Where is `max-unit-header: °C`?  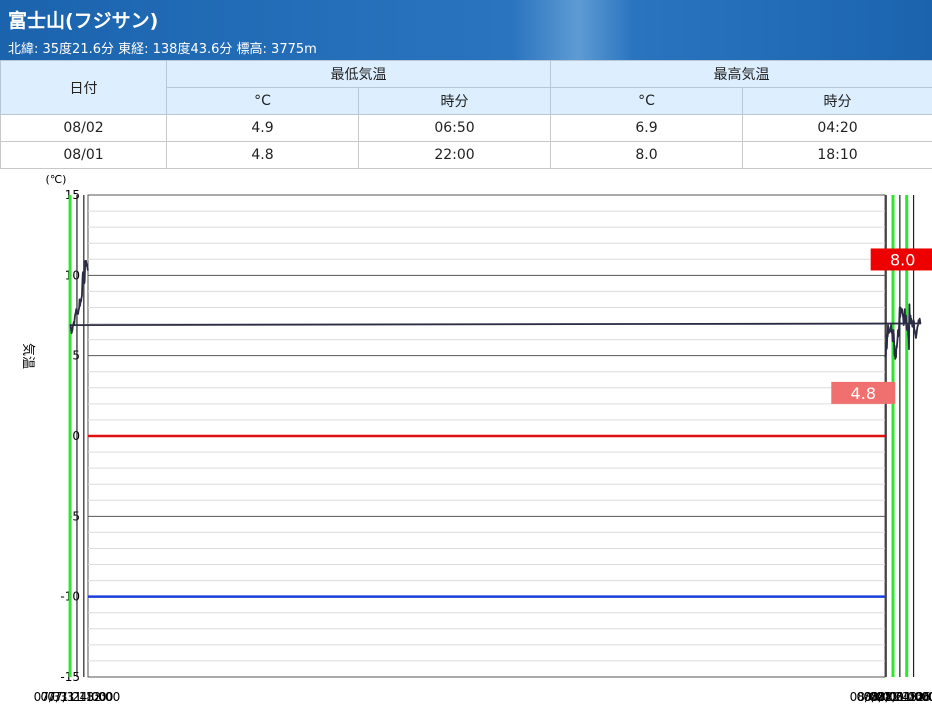 max-unit-header: °C is located at coordinates (646, 101).